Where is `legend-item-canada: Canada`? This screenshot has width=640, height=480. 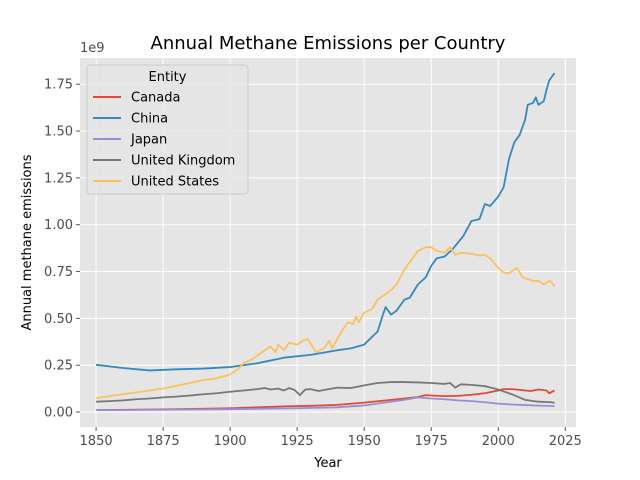
legend-item-canada: Canada is located at coordinates (136, 98).